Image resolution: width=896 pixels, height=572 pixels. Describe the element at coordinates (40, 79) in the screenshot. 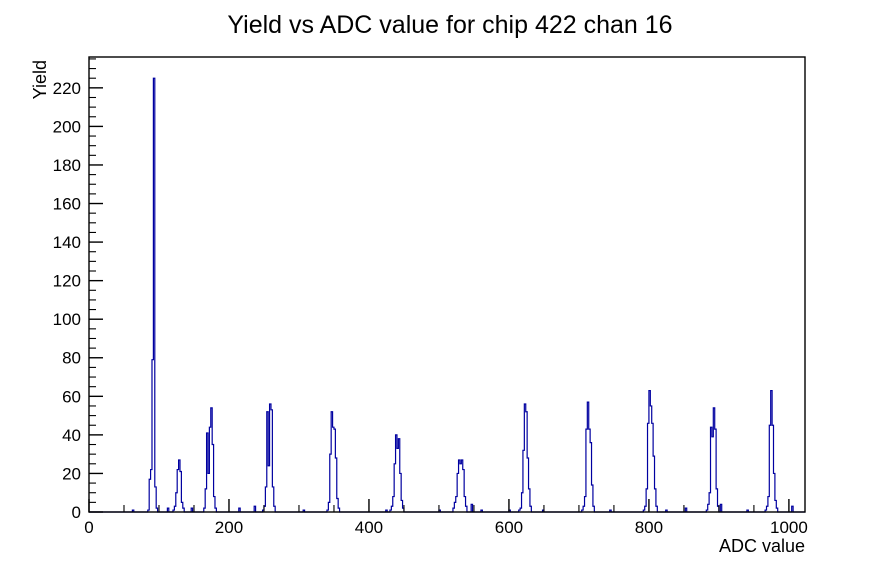

I see `y-axis-title: Yield` at that location.